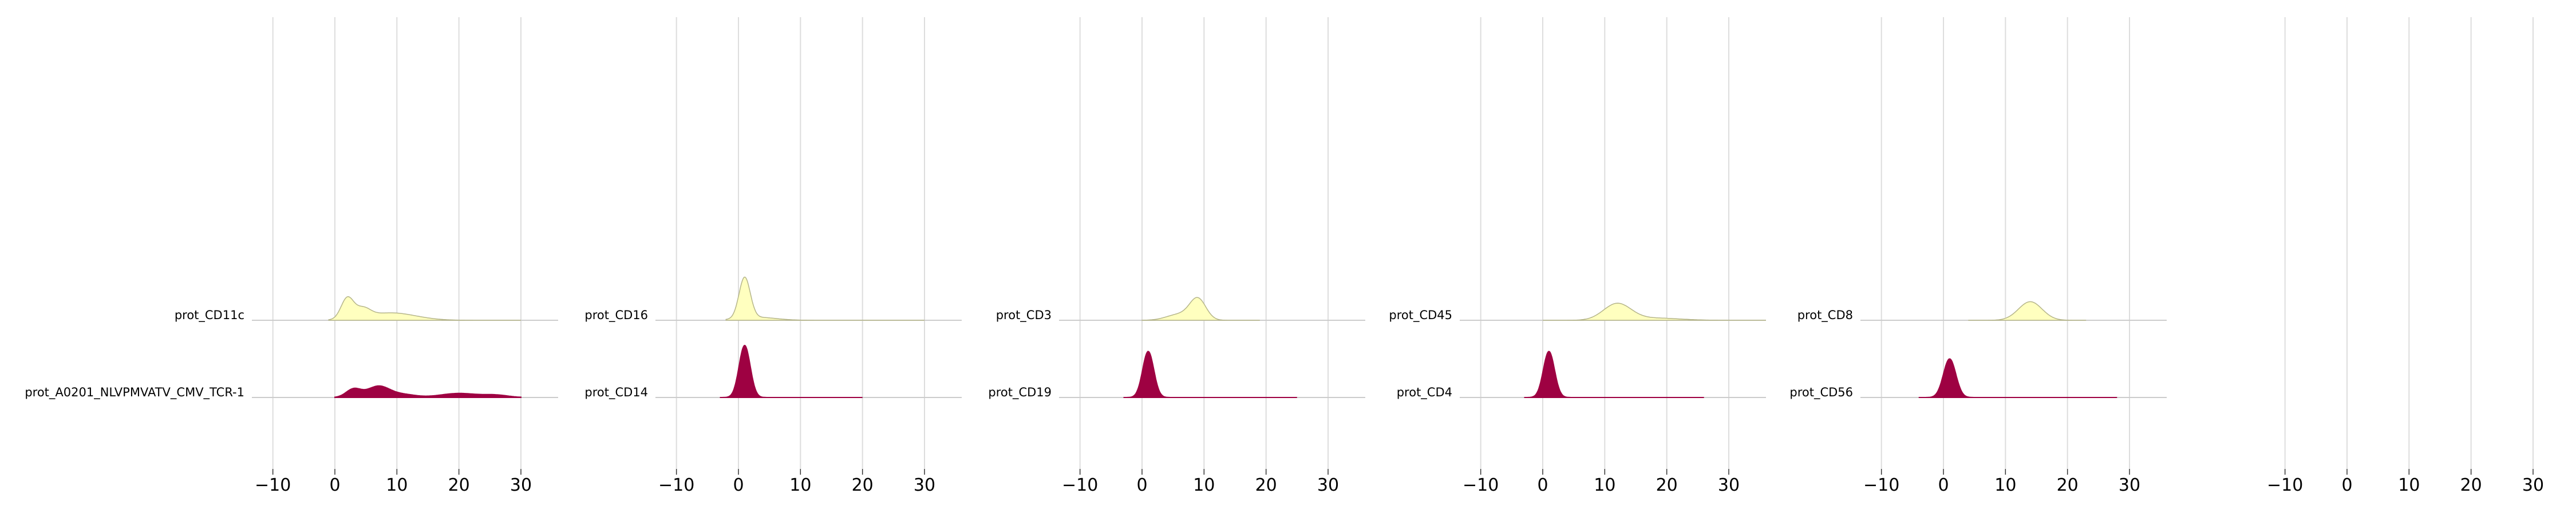  What do you see at coordinates (1825, 315) in the screenshot?
I see `ridge-label: prot_CD8` at bounding box center [1825, 315].